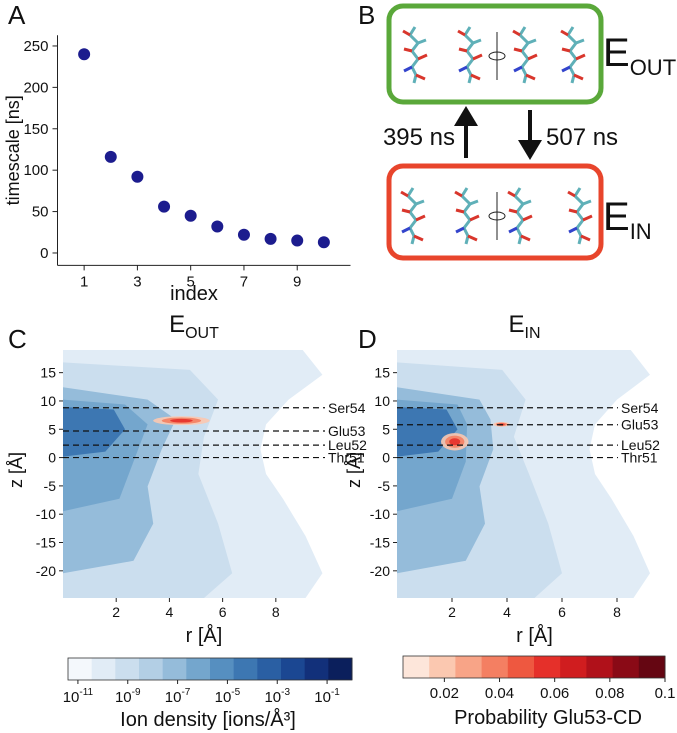 Image resolution: width=677 pixels, height=733 pixels. Describe the element at coordinates (202, 333) in the screenshot. I see `title-sub: OUT` at that location.